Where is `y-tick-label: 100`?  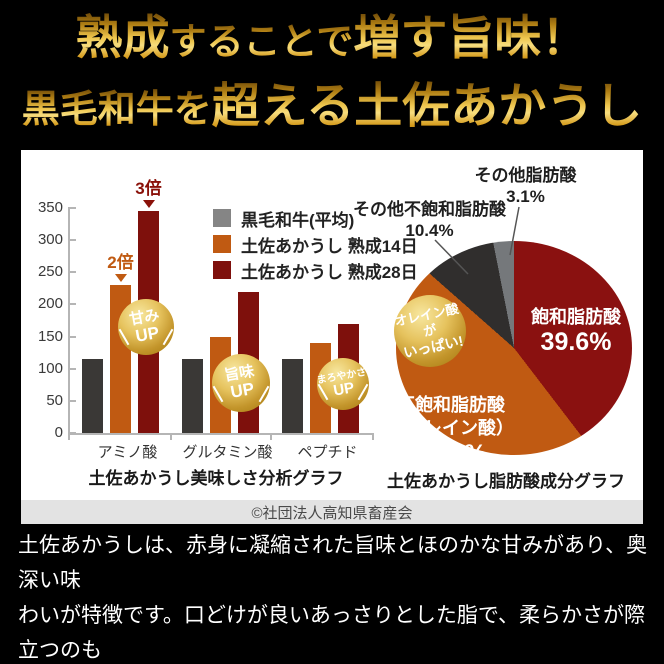
y-tick-label: 100 is located at coordinates (50, 368).